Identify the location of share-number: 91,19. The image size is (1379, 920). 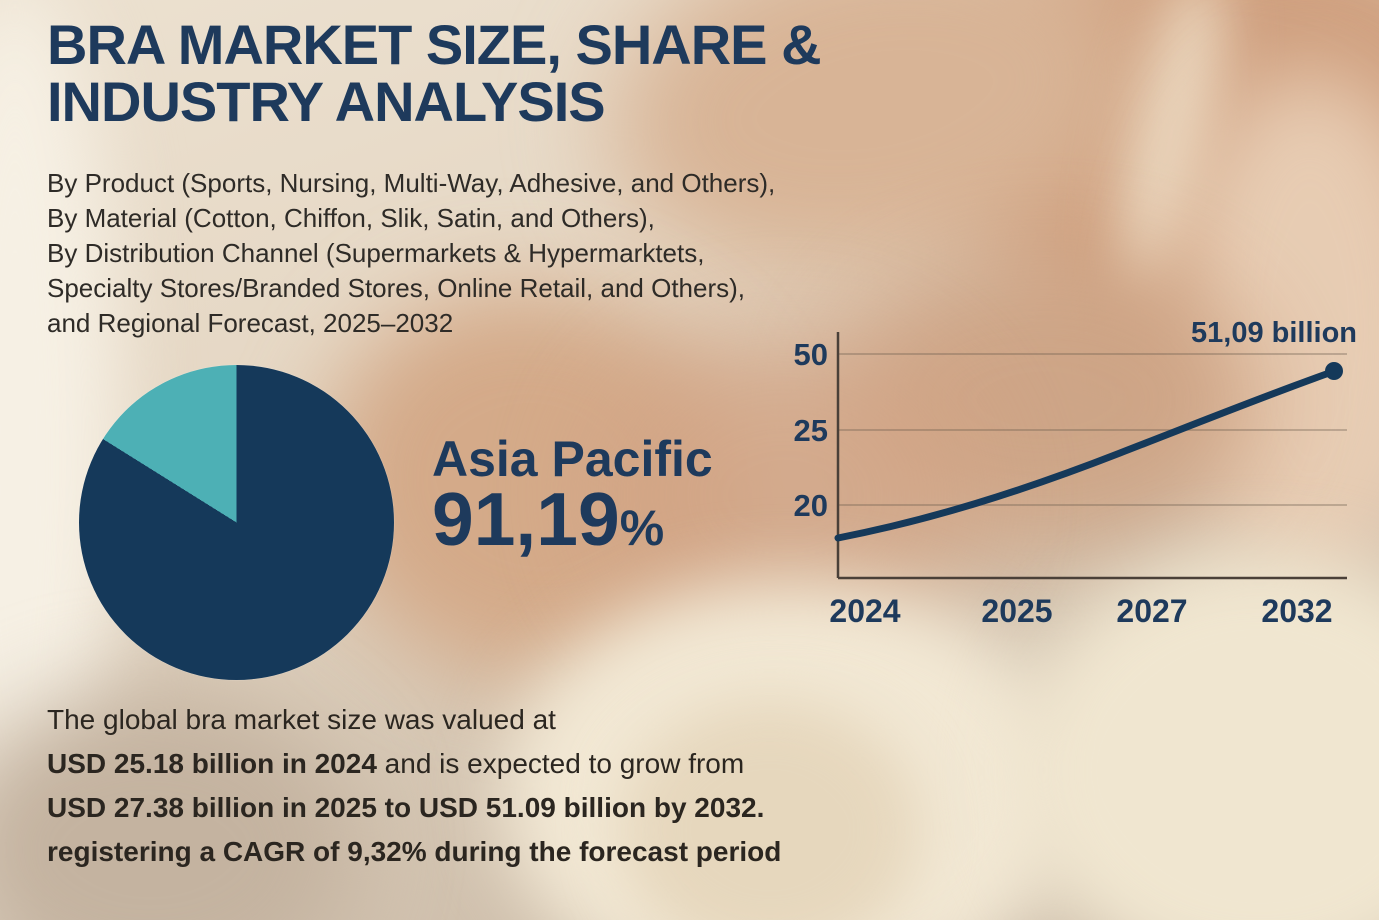
(526, 519).